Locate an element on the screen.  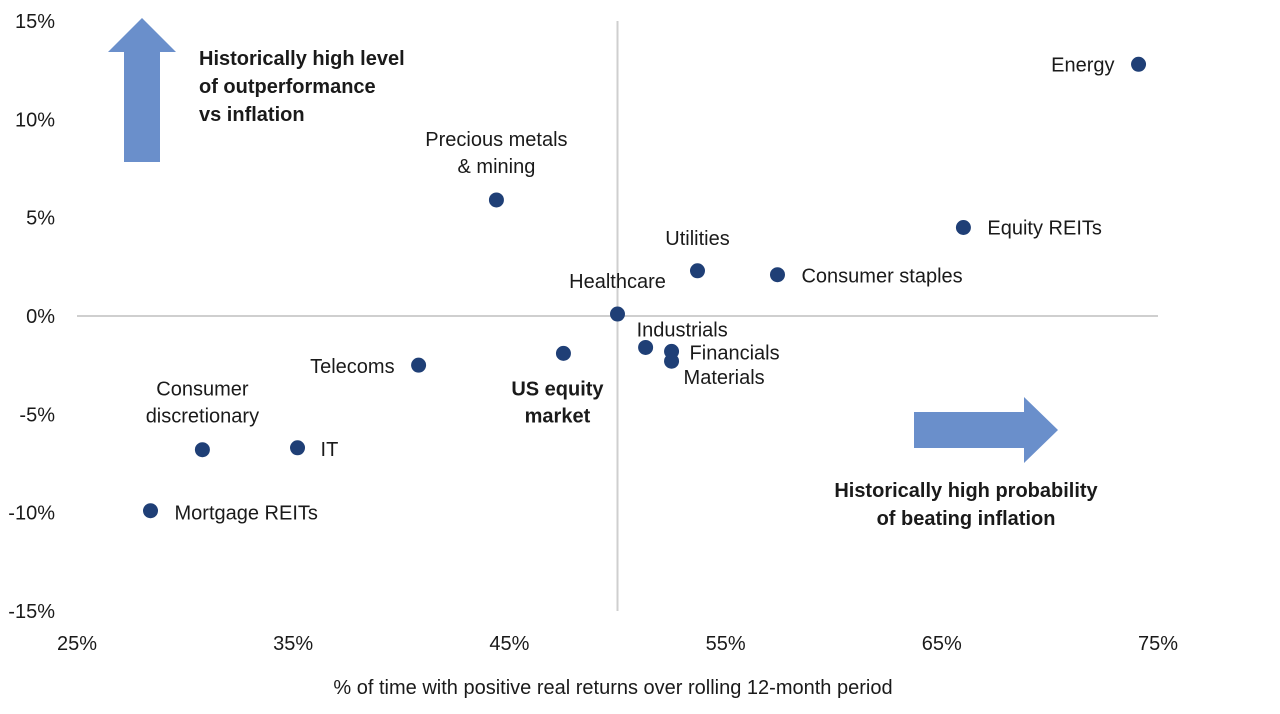
x-tick-label: 75% is located at coordinates (1158, 644).